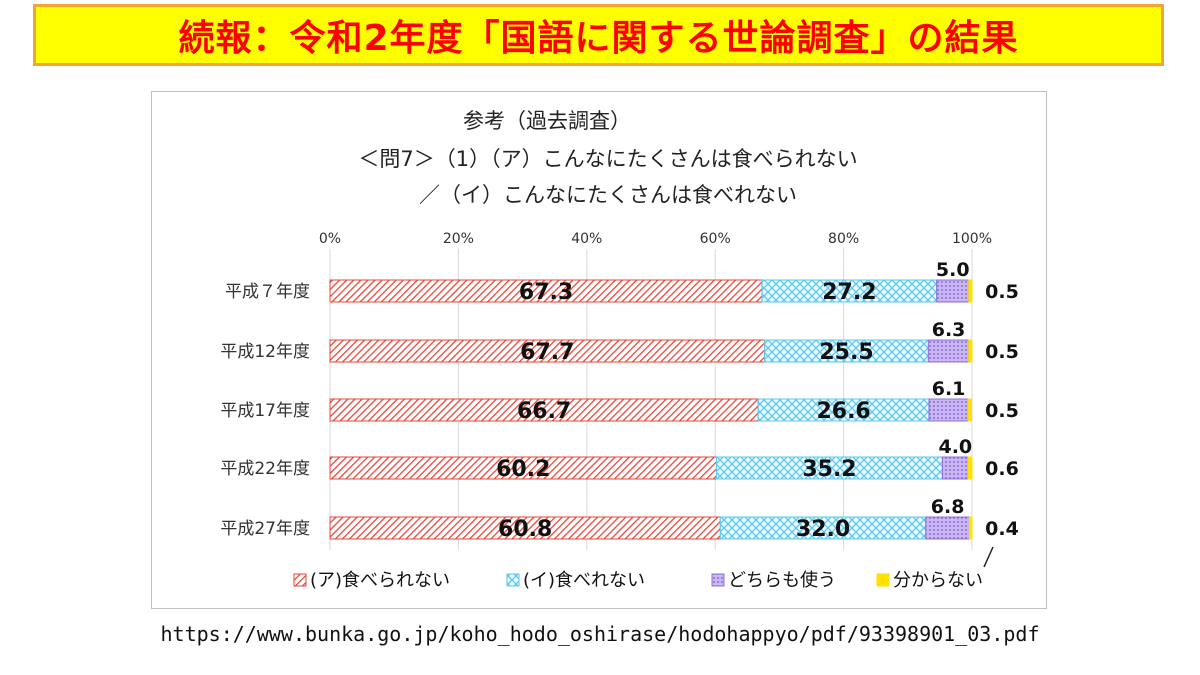 The height and width of the screenshot is (675, 1200). I want to click on data-label: 4.0, so click(955, 447).